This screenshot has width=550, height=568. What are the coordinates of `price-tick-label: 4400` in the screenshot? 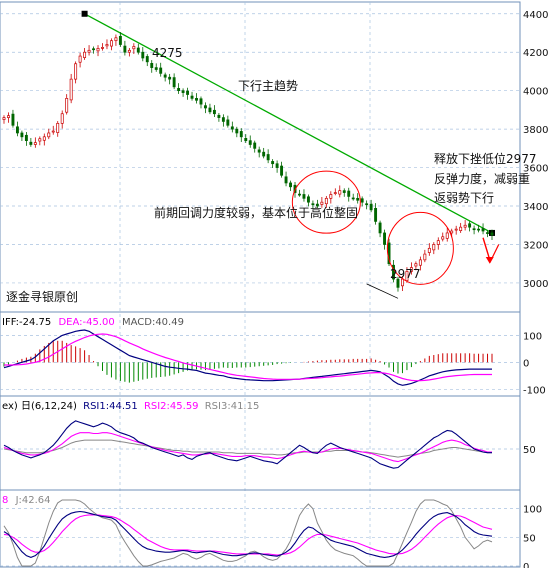 It's located at (535, 15).